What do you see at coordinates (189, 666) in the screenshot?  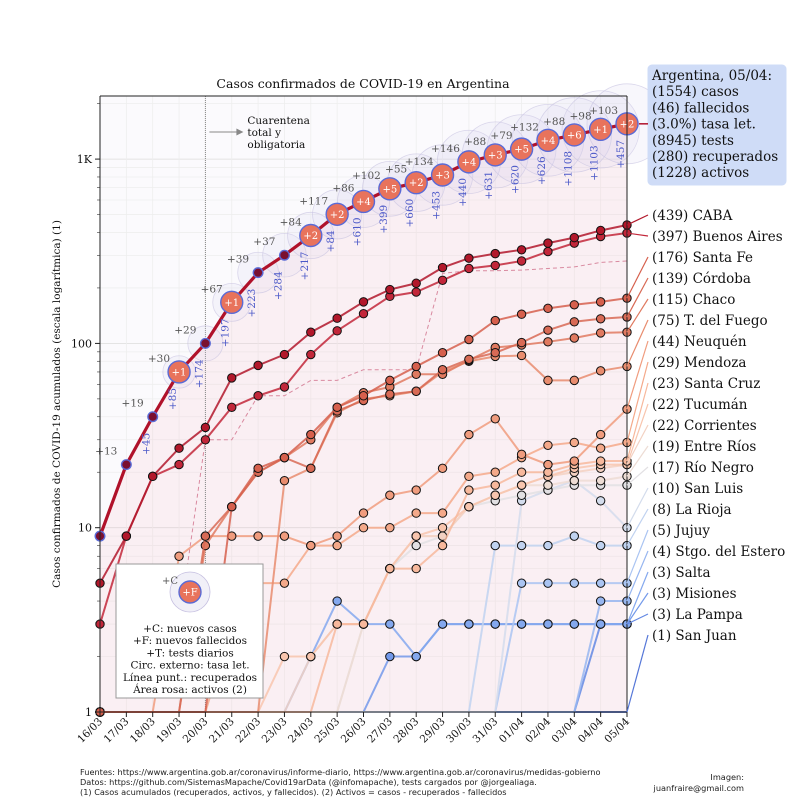 I see `legend-box-line: Circ. externo: tasa let.` at bounding box center [189, 666].